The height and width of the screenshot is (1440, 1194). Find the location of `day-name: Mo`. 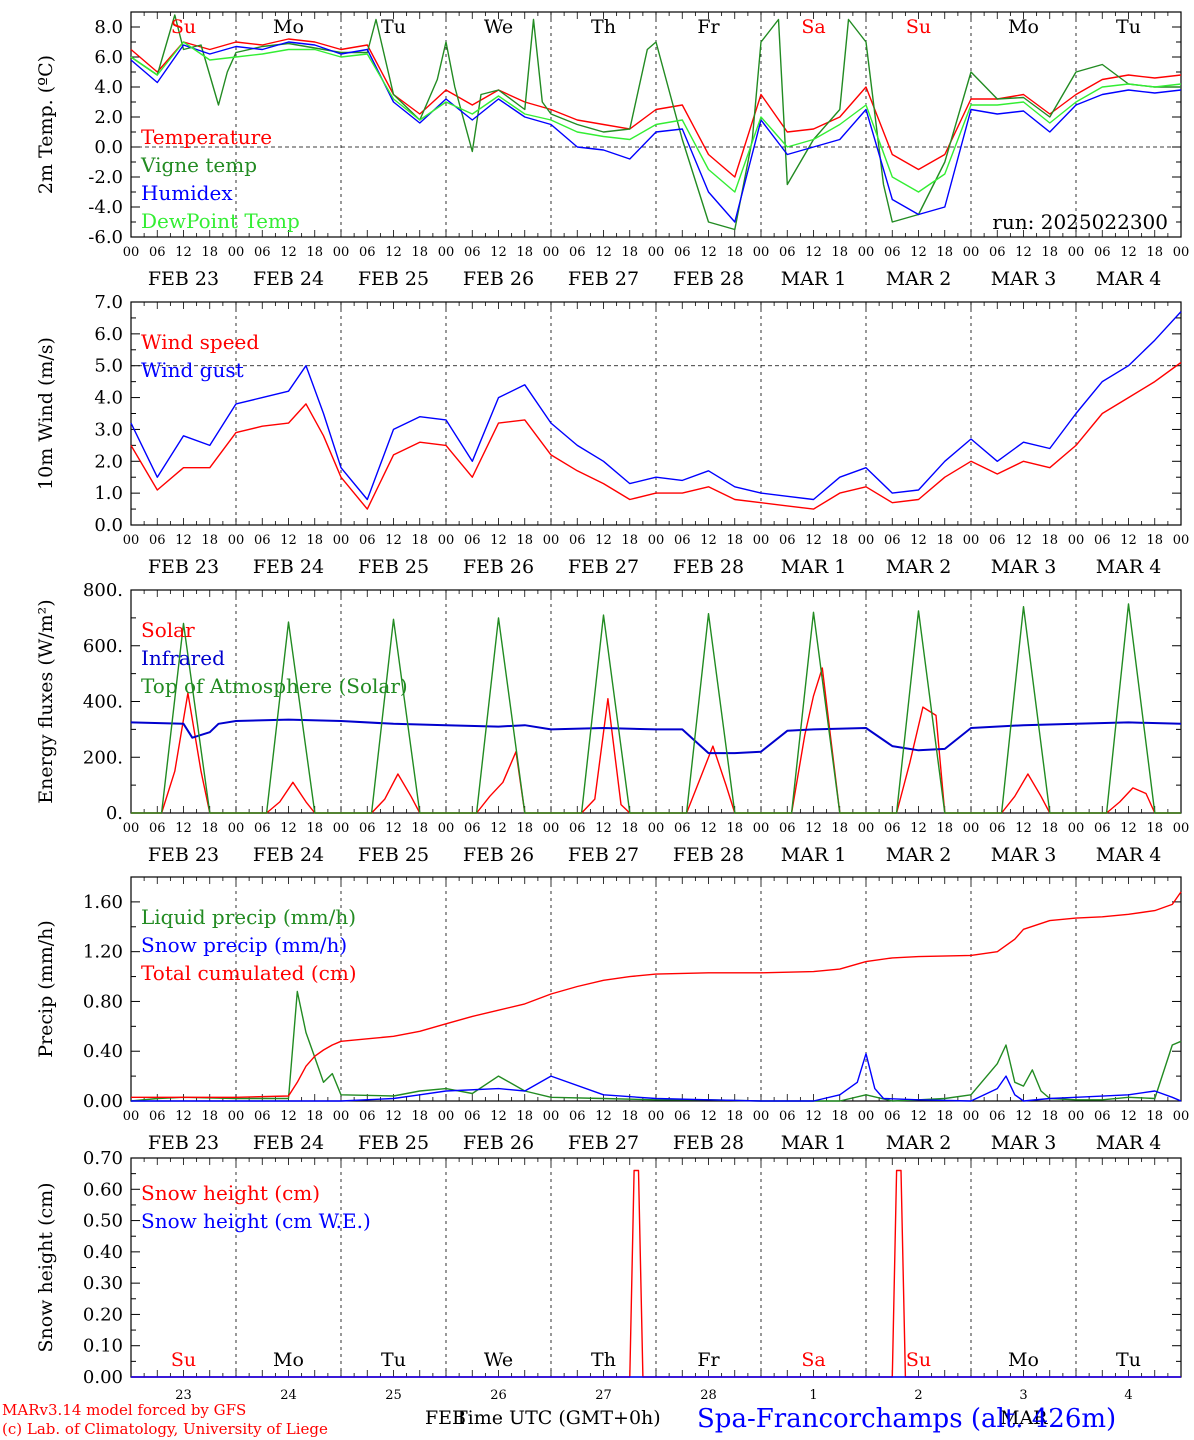

day-name: Mo is located at coordinates (288, 1360).